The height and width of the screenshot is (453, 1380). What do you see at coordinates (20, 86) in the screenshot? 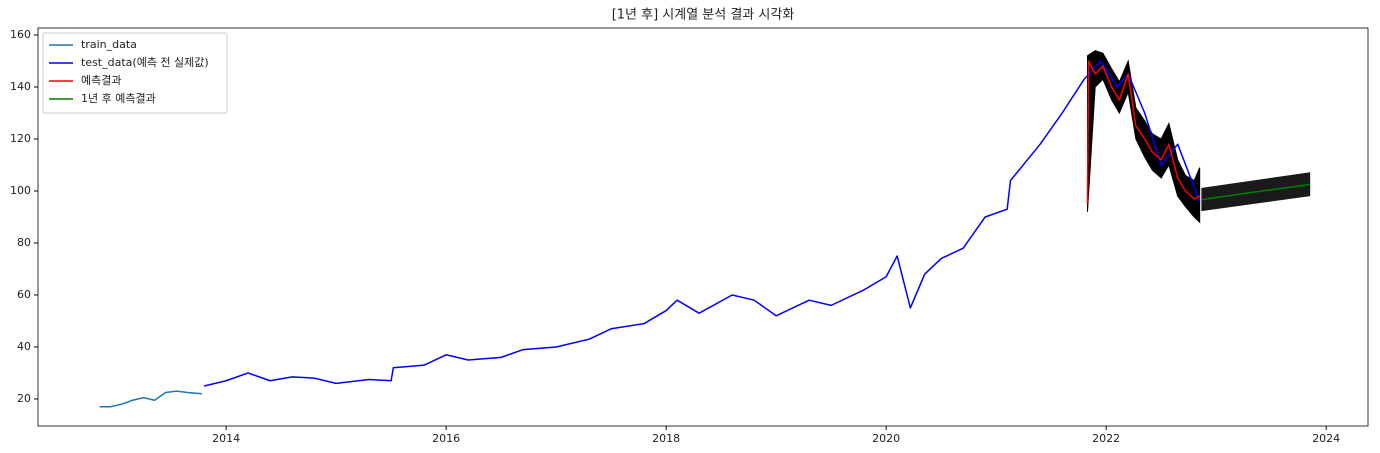
I see `y-tick-label: 140` at bounding box center [20, 86].